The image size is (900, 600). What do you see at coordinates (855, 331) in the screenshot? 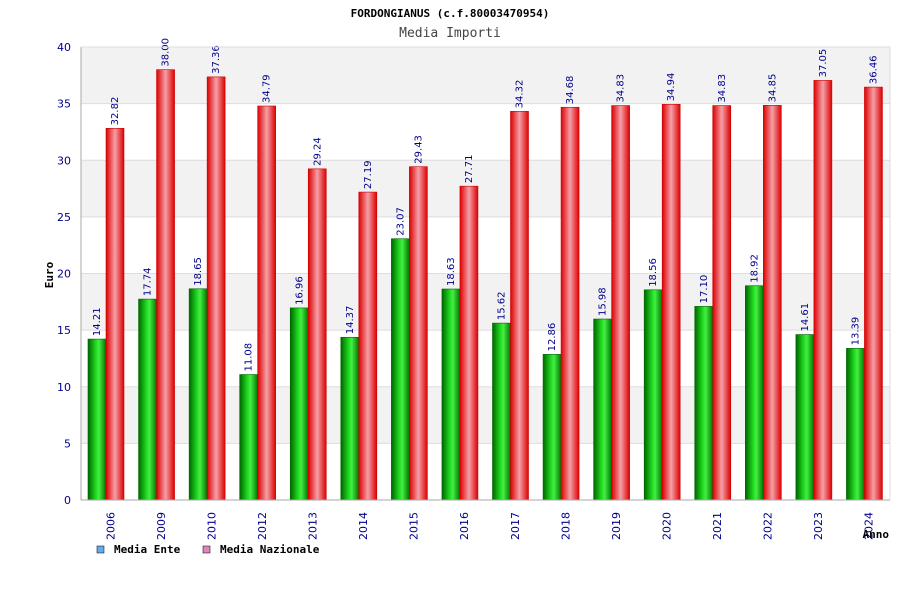
I see `value-label-media-ente: 13.39` at bounding box center [855, 331].